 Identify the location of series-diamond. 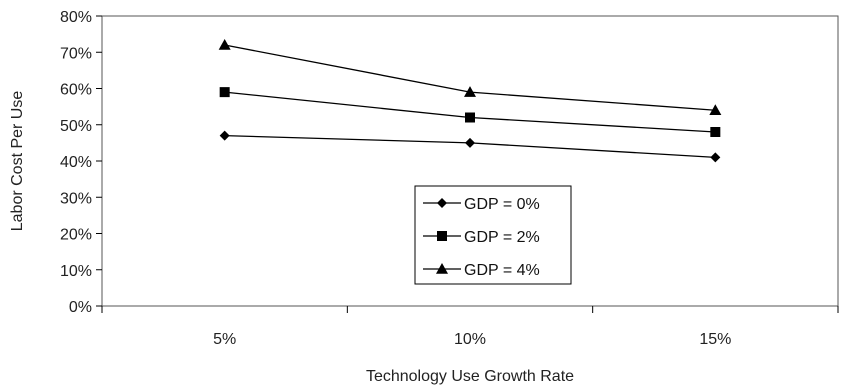
(470, 146).